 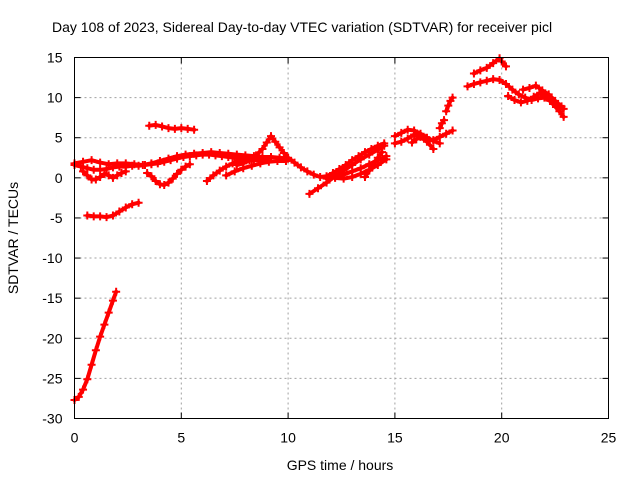 What do you see at coordinates (13, 238) in the screenshot?
I see `y-axis-label: SDTVAR / TECUs` at bounding box center [13, 238].